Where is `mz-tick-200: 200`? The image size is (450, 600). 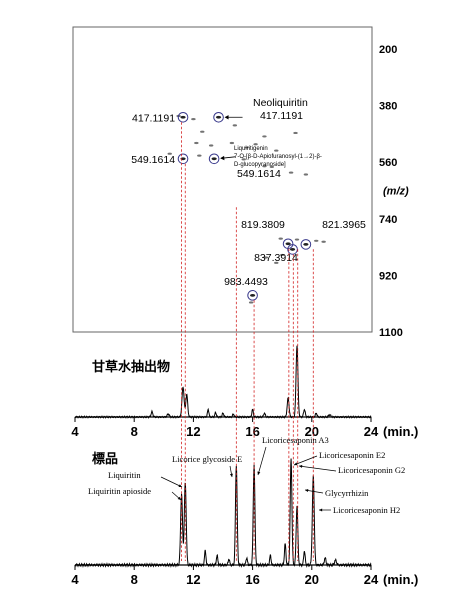
mz-tick-200: 200 is located at coordinates (388, 50).